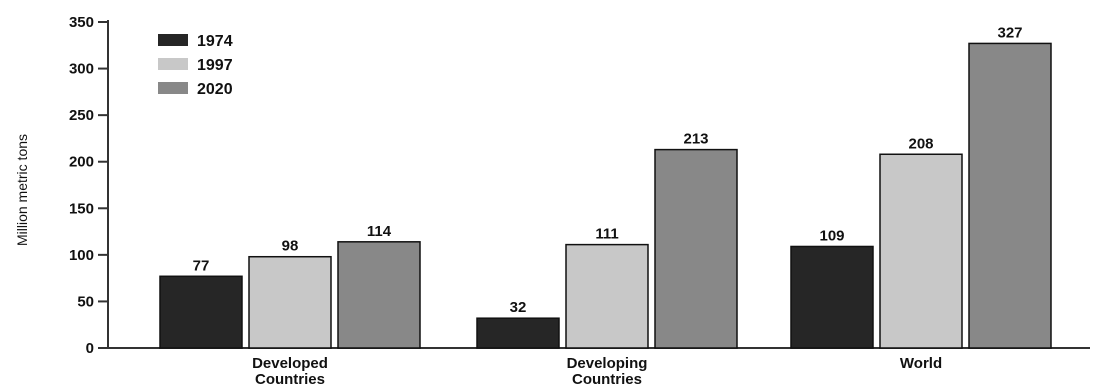 This screenshot has height=392, width=1101. Describe the element at coordinates (215, 41) in the screenshot. I see `legend-label: 1974` at that location.